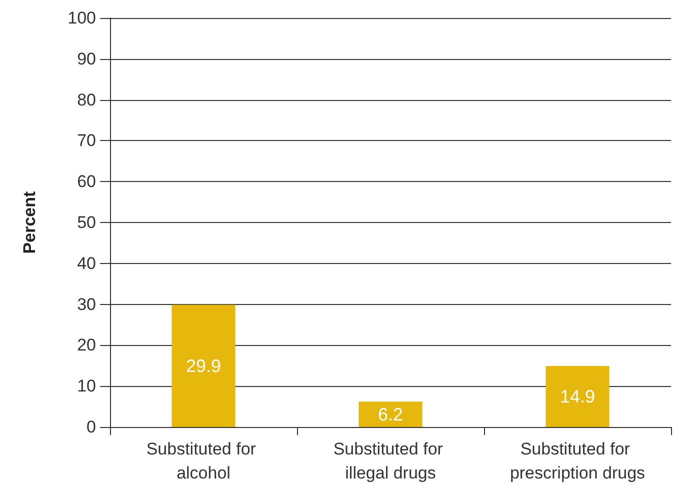  What do you see at coordinates (86, 100) in the screenshot?
I see `y-tick-label: 80` at bounding box center [86, 100].